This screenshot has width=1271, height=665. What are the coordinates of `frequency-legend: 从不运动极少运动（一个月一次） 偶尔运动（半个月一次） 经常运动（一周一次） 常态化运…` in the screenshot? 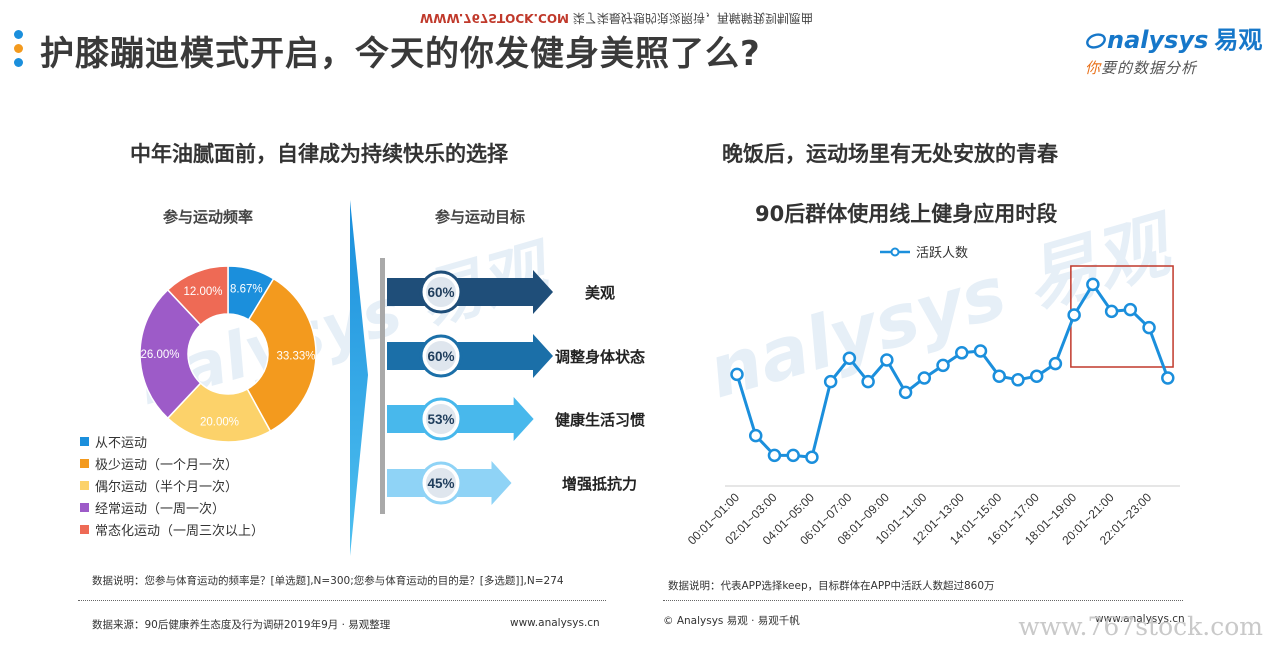 It's located at (172, 485).